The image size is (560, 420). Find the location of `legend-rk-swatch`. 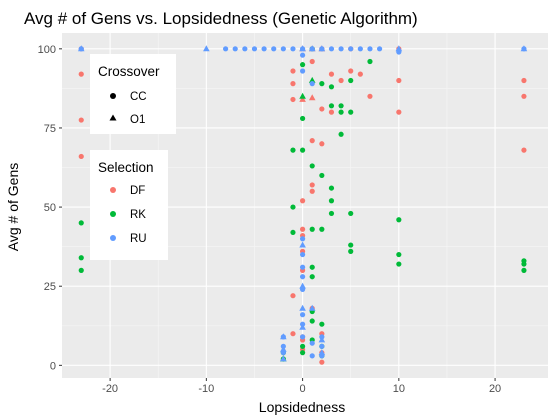

legend-rk-swatch is located at coordinates (113, 214).